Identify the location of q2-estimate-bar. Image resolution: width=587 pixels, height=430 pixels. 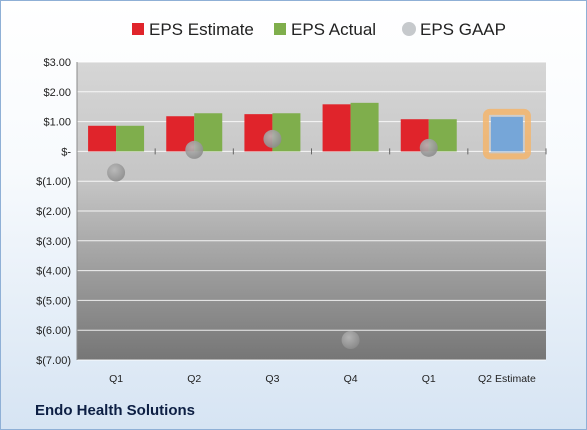
(506, 134).